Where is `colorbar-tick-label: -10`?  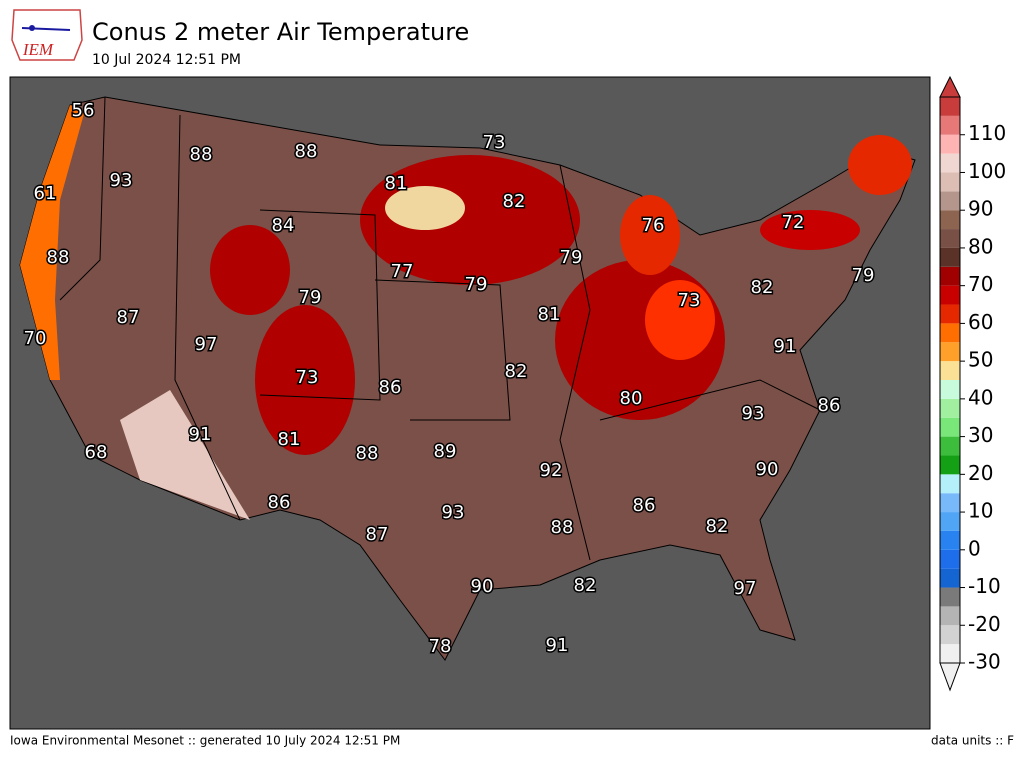
colorbar-tick-label: -10 is located at coordinates (984, 586).